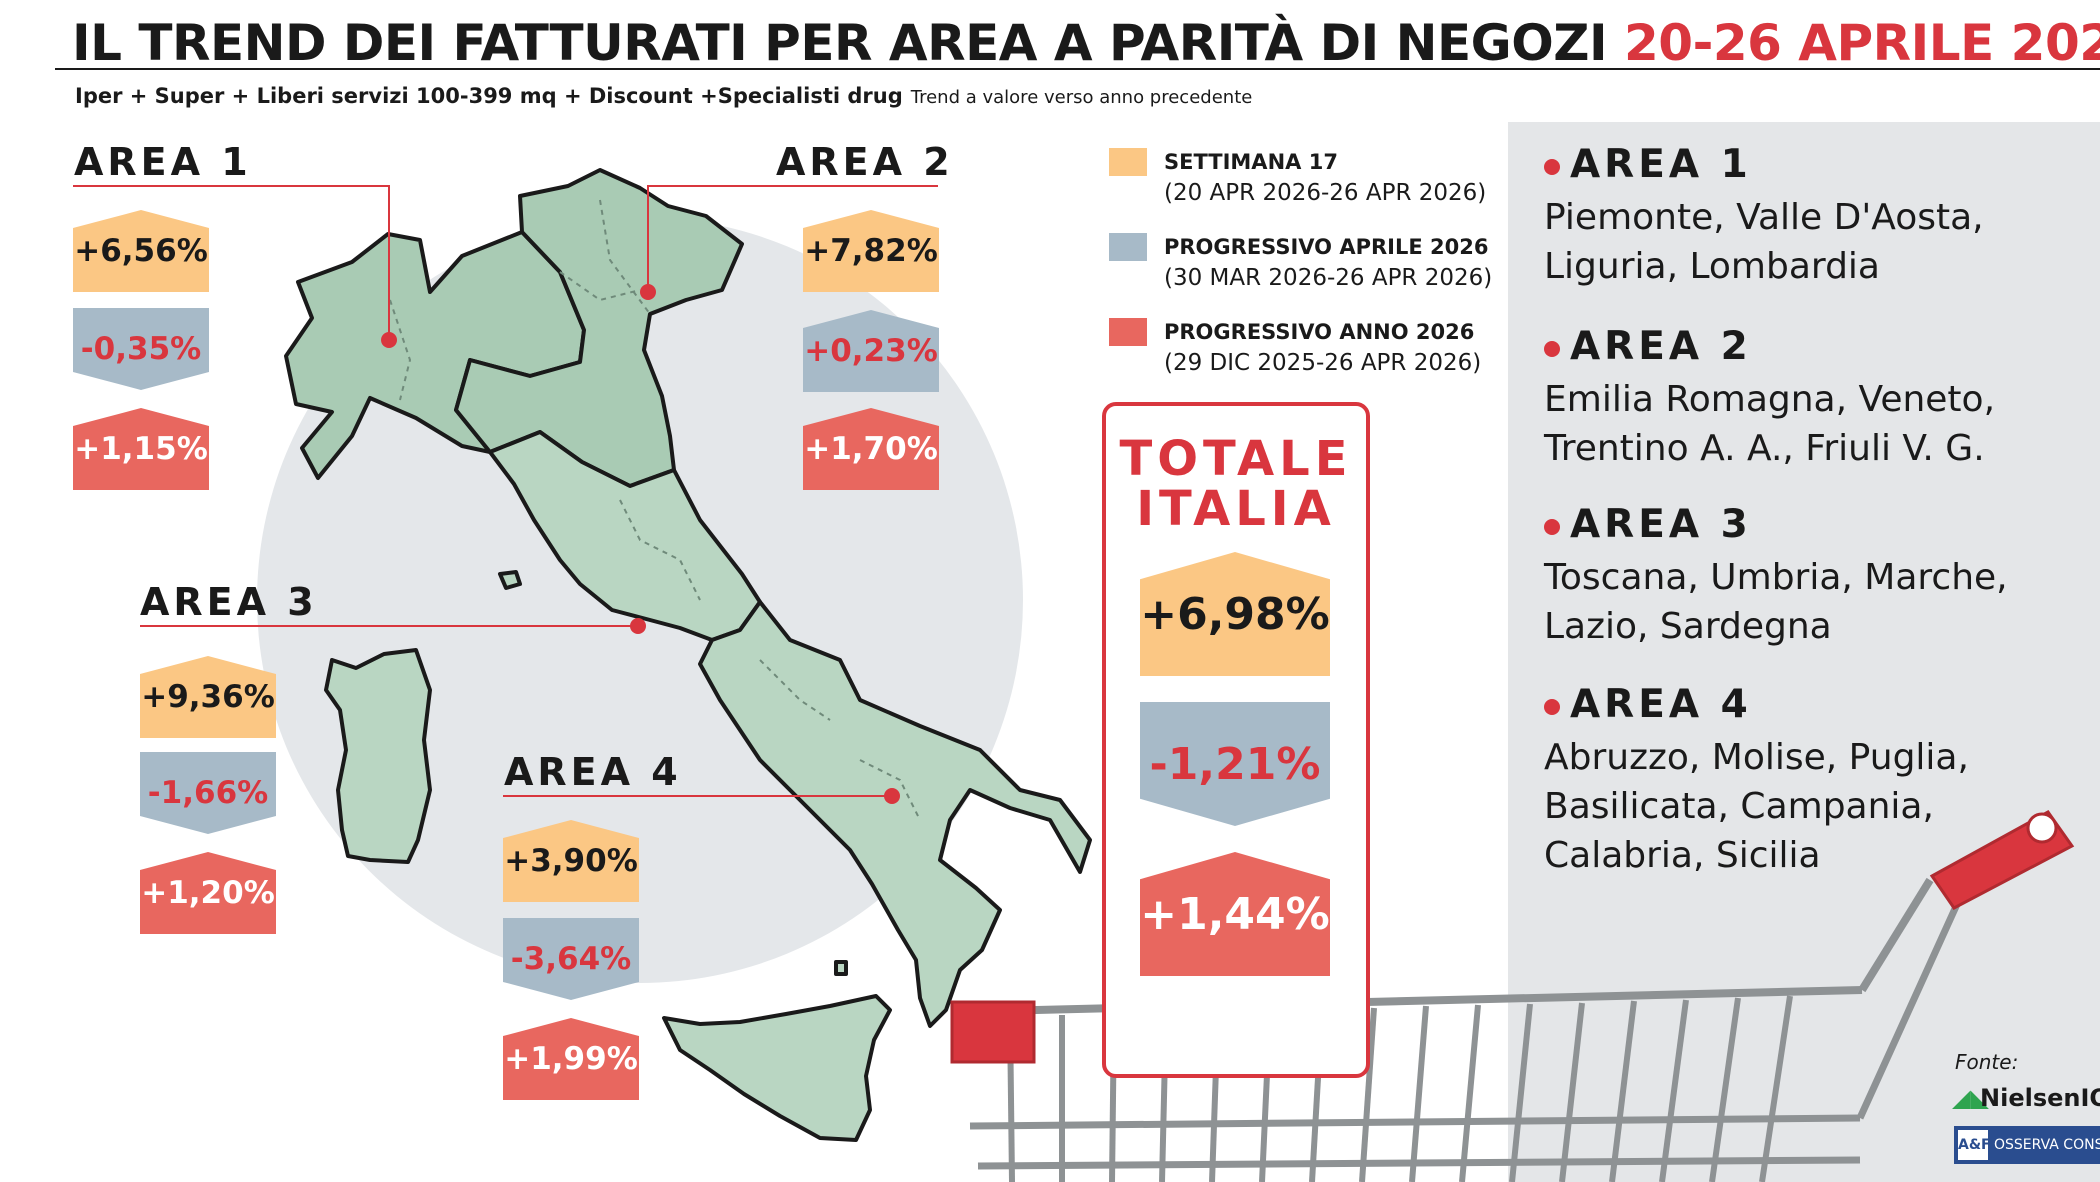  What do you see at coordinates (777, 1068) in the screenshot?
I see `map-sicily` at bounding box center [777, 1068].